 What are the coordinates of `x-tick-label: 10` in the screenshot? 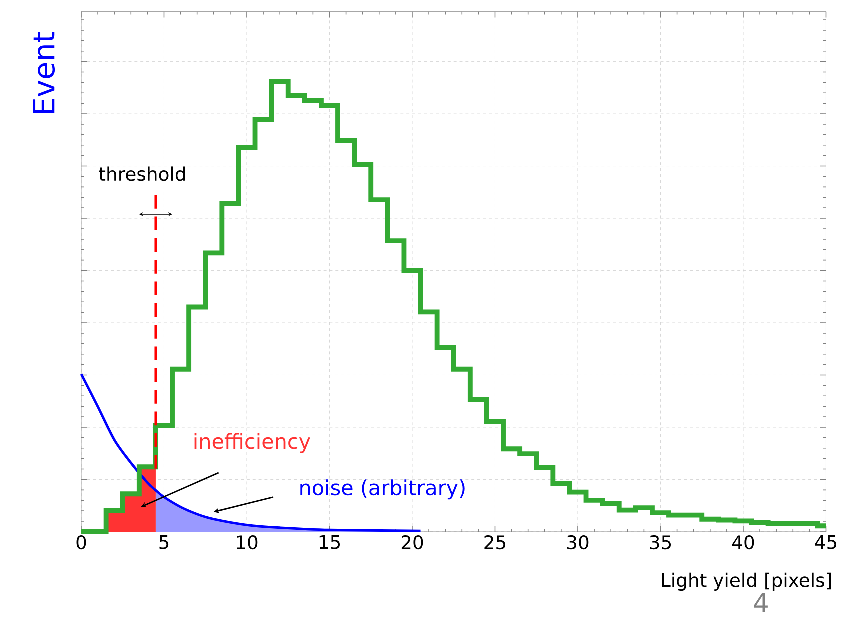 It's located at (247, 543).